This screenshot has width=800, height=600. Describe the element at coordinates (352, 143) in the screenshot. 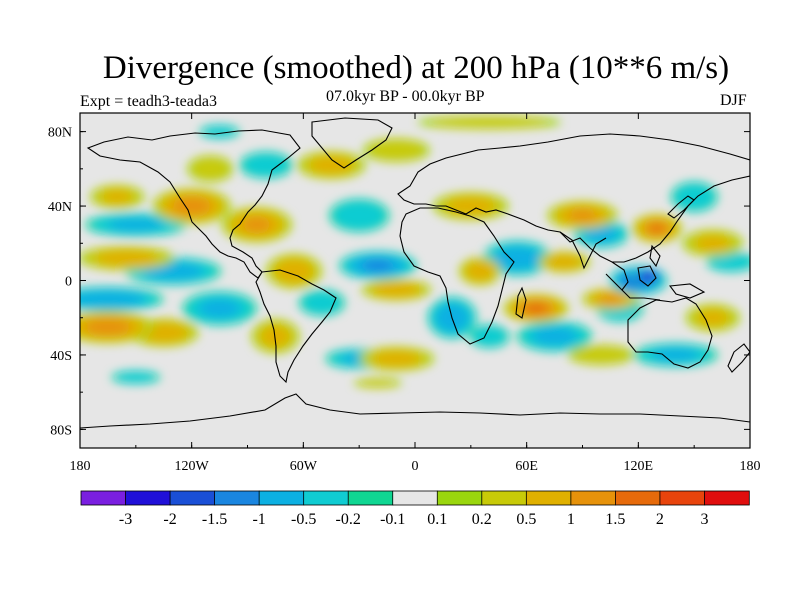

I see `coastline-greenland` at that location.